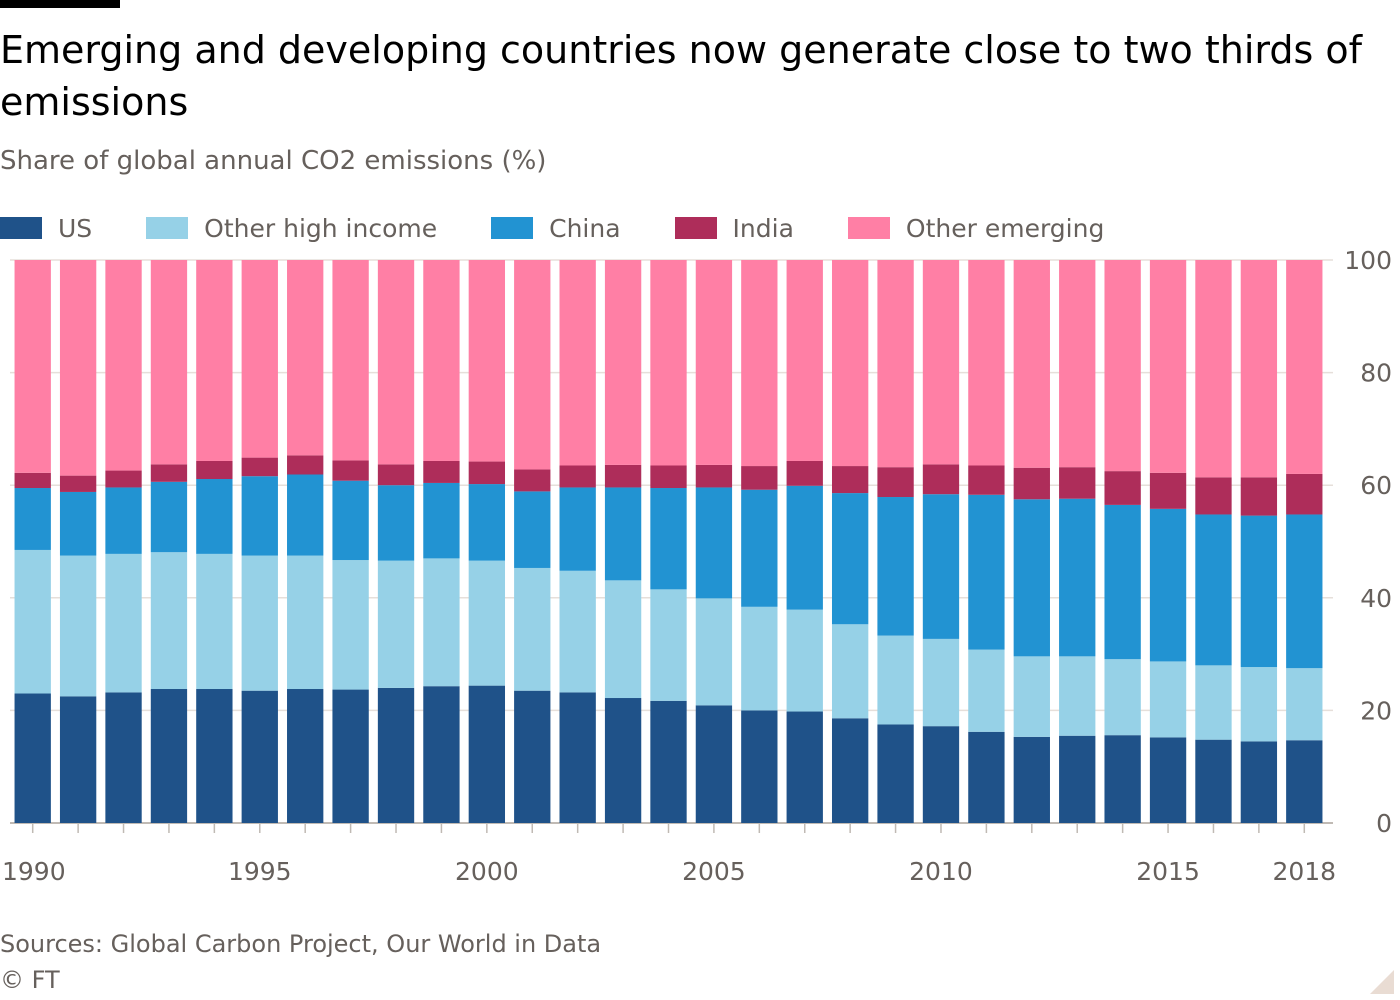  I want to click on bar-us-2016, so click(1213, 781).